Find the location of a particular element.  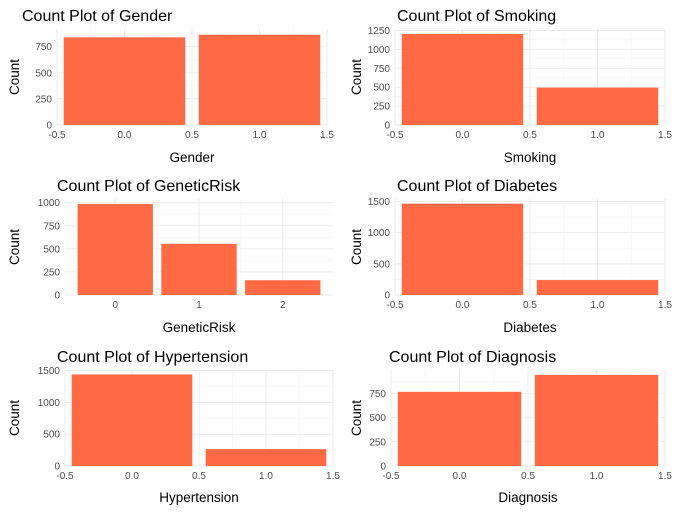

x-axis-label: Diabetes is located at coordinates (530, 327).